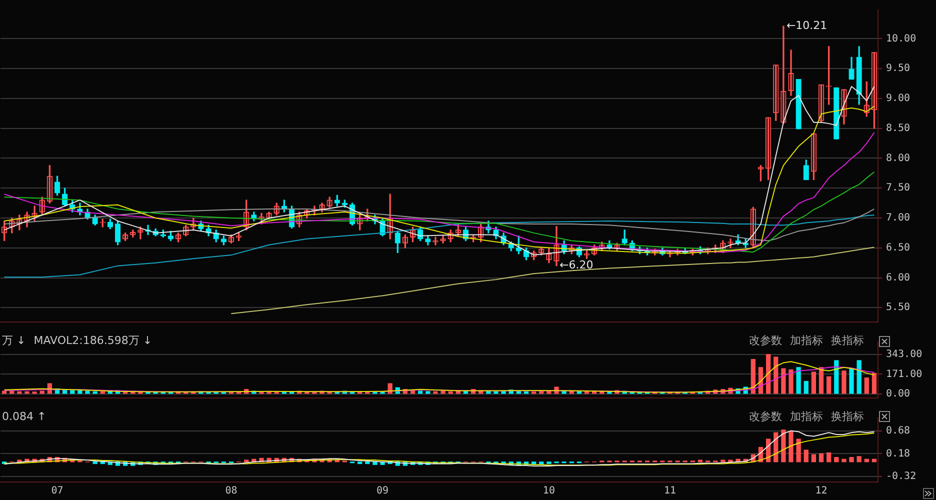 The image size is (936, 500). I want to click on x-tick-label: 09, so click(382, 491).